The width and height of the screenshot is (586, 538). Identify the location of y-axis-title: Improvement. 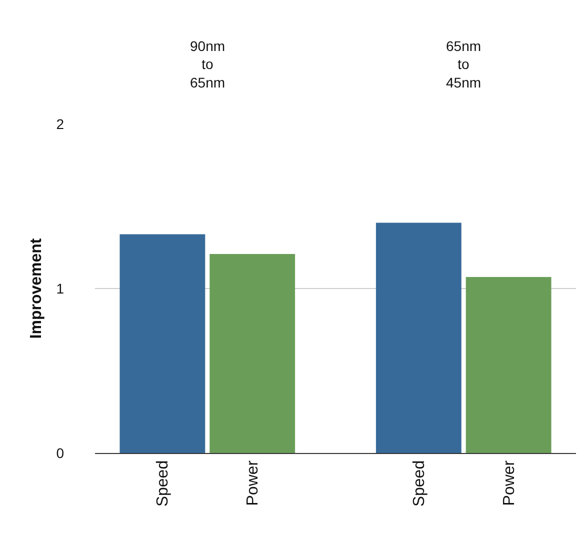
(37, 288).